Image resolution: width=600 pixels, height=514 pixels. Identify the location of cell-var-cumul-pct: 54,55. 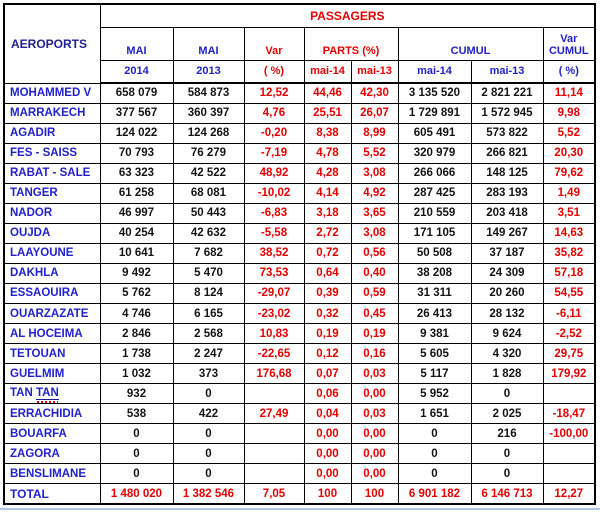
(569, 293).